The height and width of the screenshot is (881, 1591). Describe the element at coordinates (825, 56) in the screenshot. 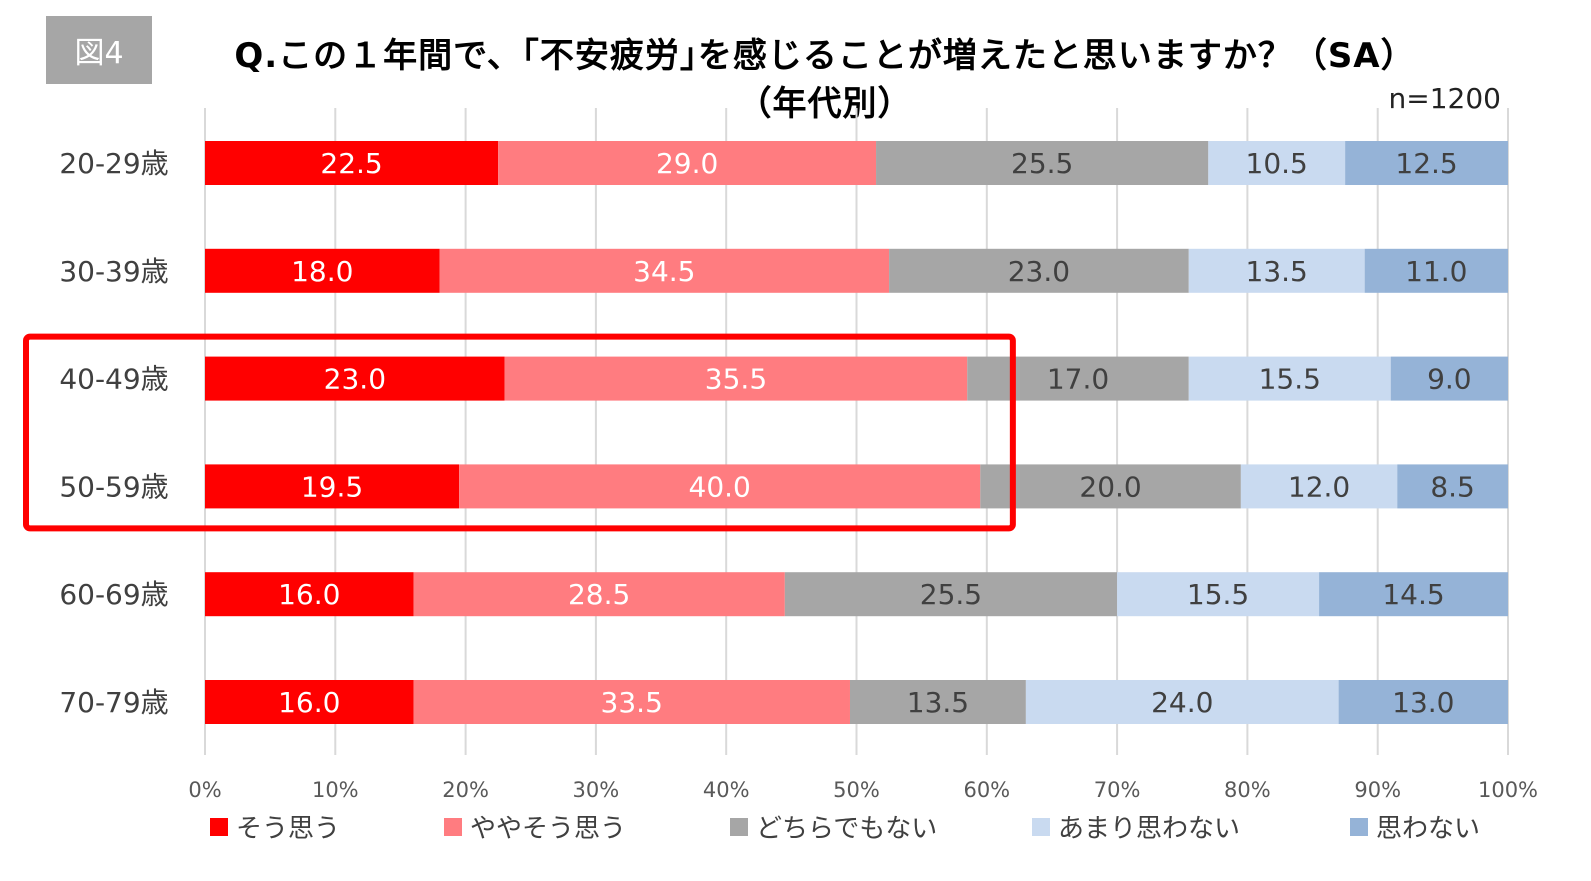

I see `chart-title-line1: Q.この１年間で、｢不安疲労｣を感じることが増えたと思いますか？（SA）` at that location.